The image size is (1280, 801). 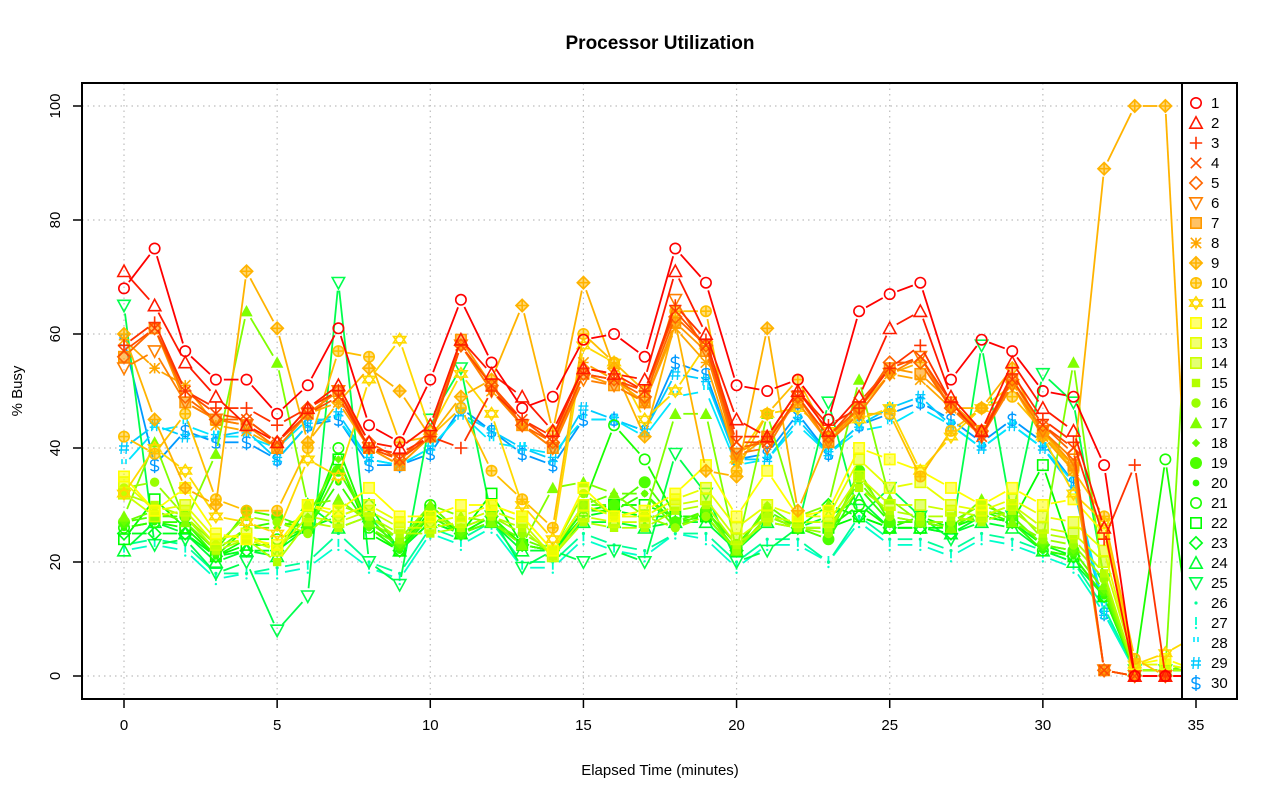 What do you see at coordinates (185, 413) in the screenshot?
I see `series-10-point` at bounding box center [185, 413].